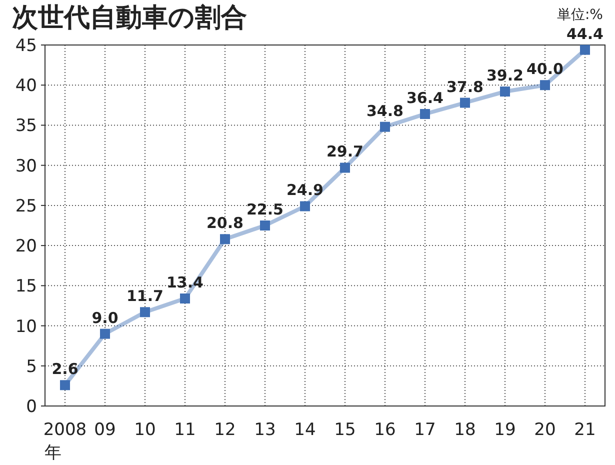  Describe the element at coordinates (129, 18) in the screenshot. I see `chart-title: 次世代自動車の割合` at that location.